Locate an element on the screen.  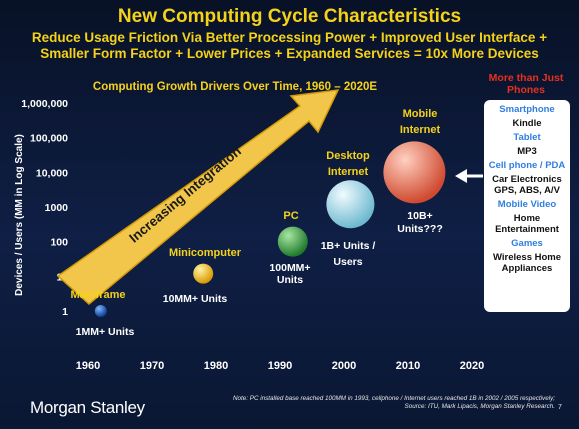
data-point-value-label: 10B+ is located at coordinates (419, 216).